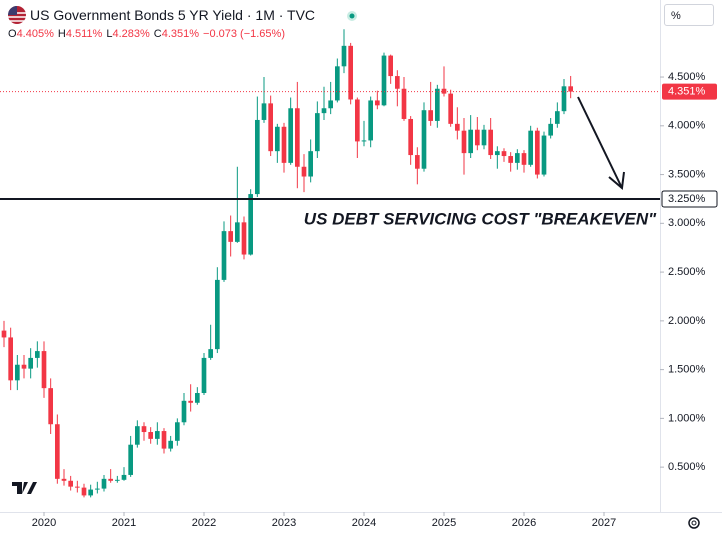 The width and height of the screenshot is (722, 536). I want to click on annotation: US DEBT SERVICING COST "BREAKEVEN", so click(480, 218).